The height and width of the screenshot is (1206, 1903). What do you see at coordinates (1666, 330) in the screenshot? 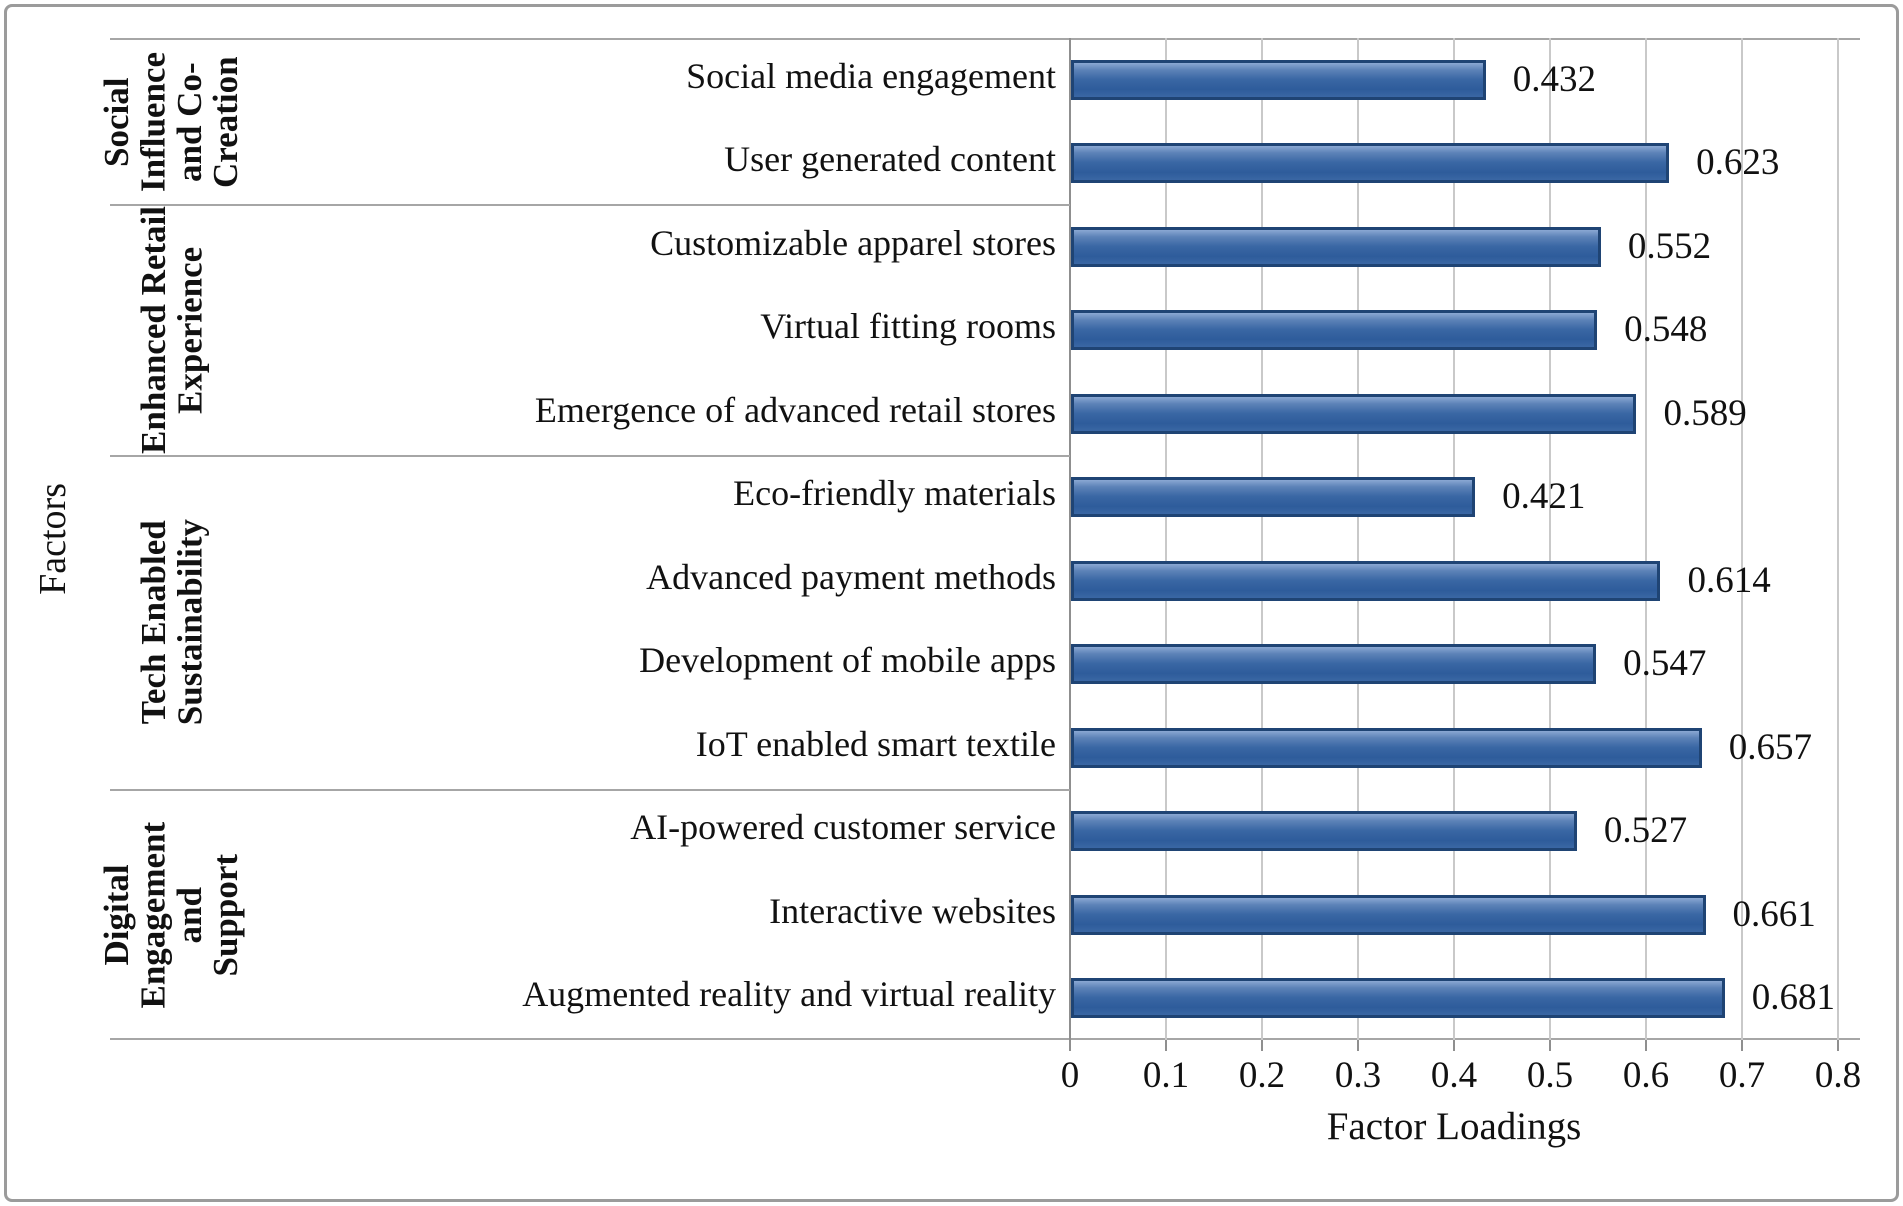
I see `bar-value-label: 0.548` at bounding box center [1666, 330].